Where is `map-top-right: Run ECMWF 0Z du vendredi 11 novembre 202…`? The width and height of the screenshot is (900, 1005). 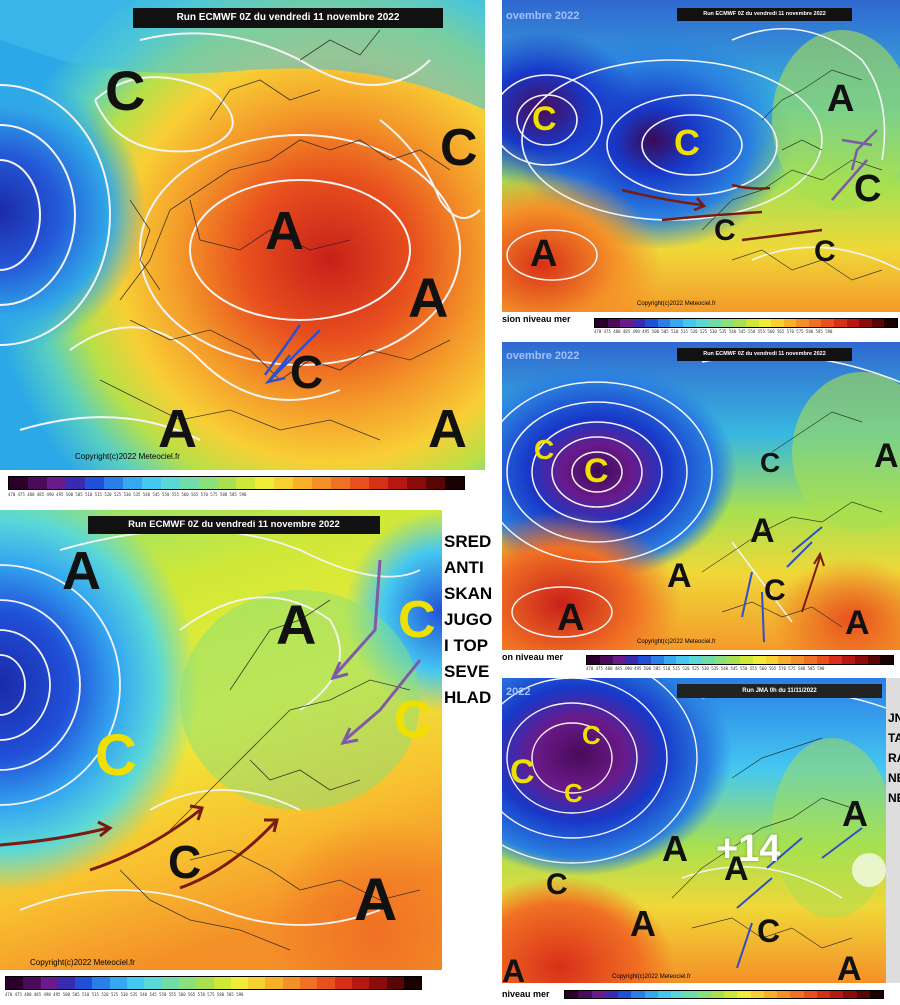 map-top-right: Run ECMWF 0Z du vendredi 11 novembre 202… is located at coordinates (701, 169).